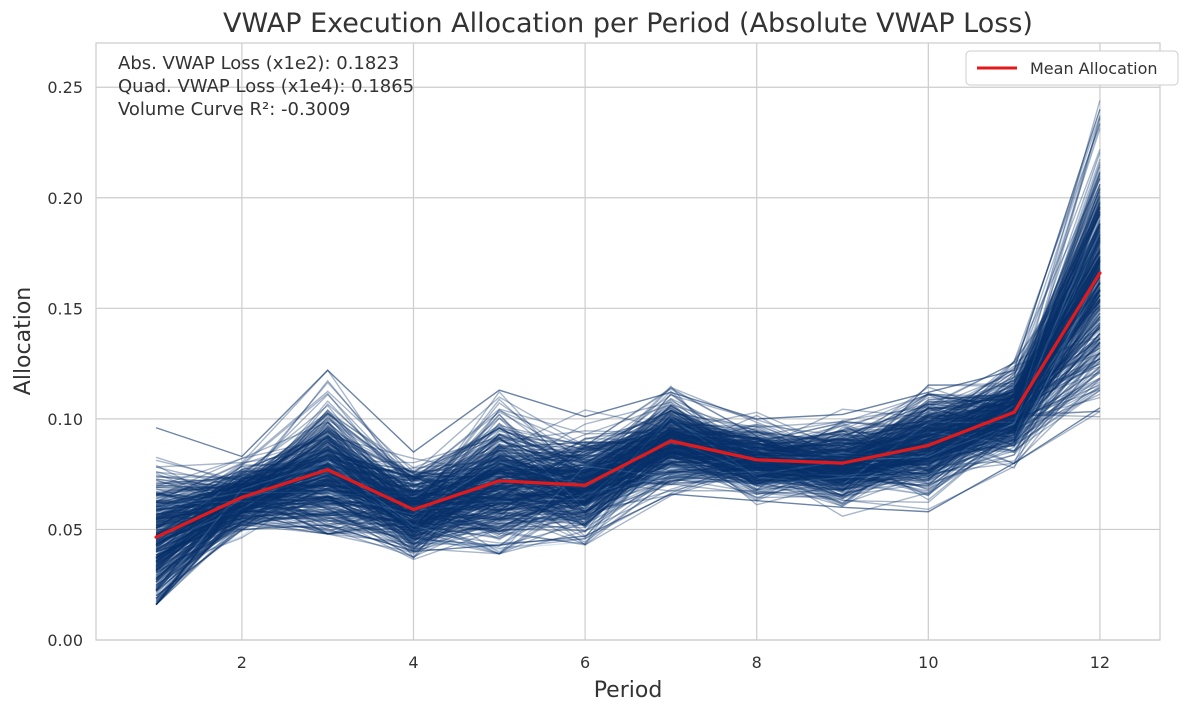  I want to click on x-tick-label: 4, so click(413, 662).